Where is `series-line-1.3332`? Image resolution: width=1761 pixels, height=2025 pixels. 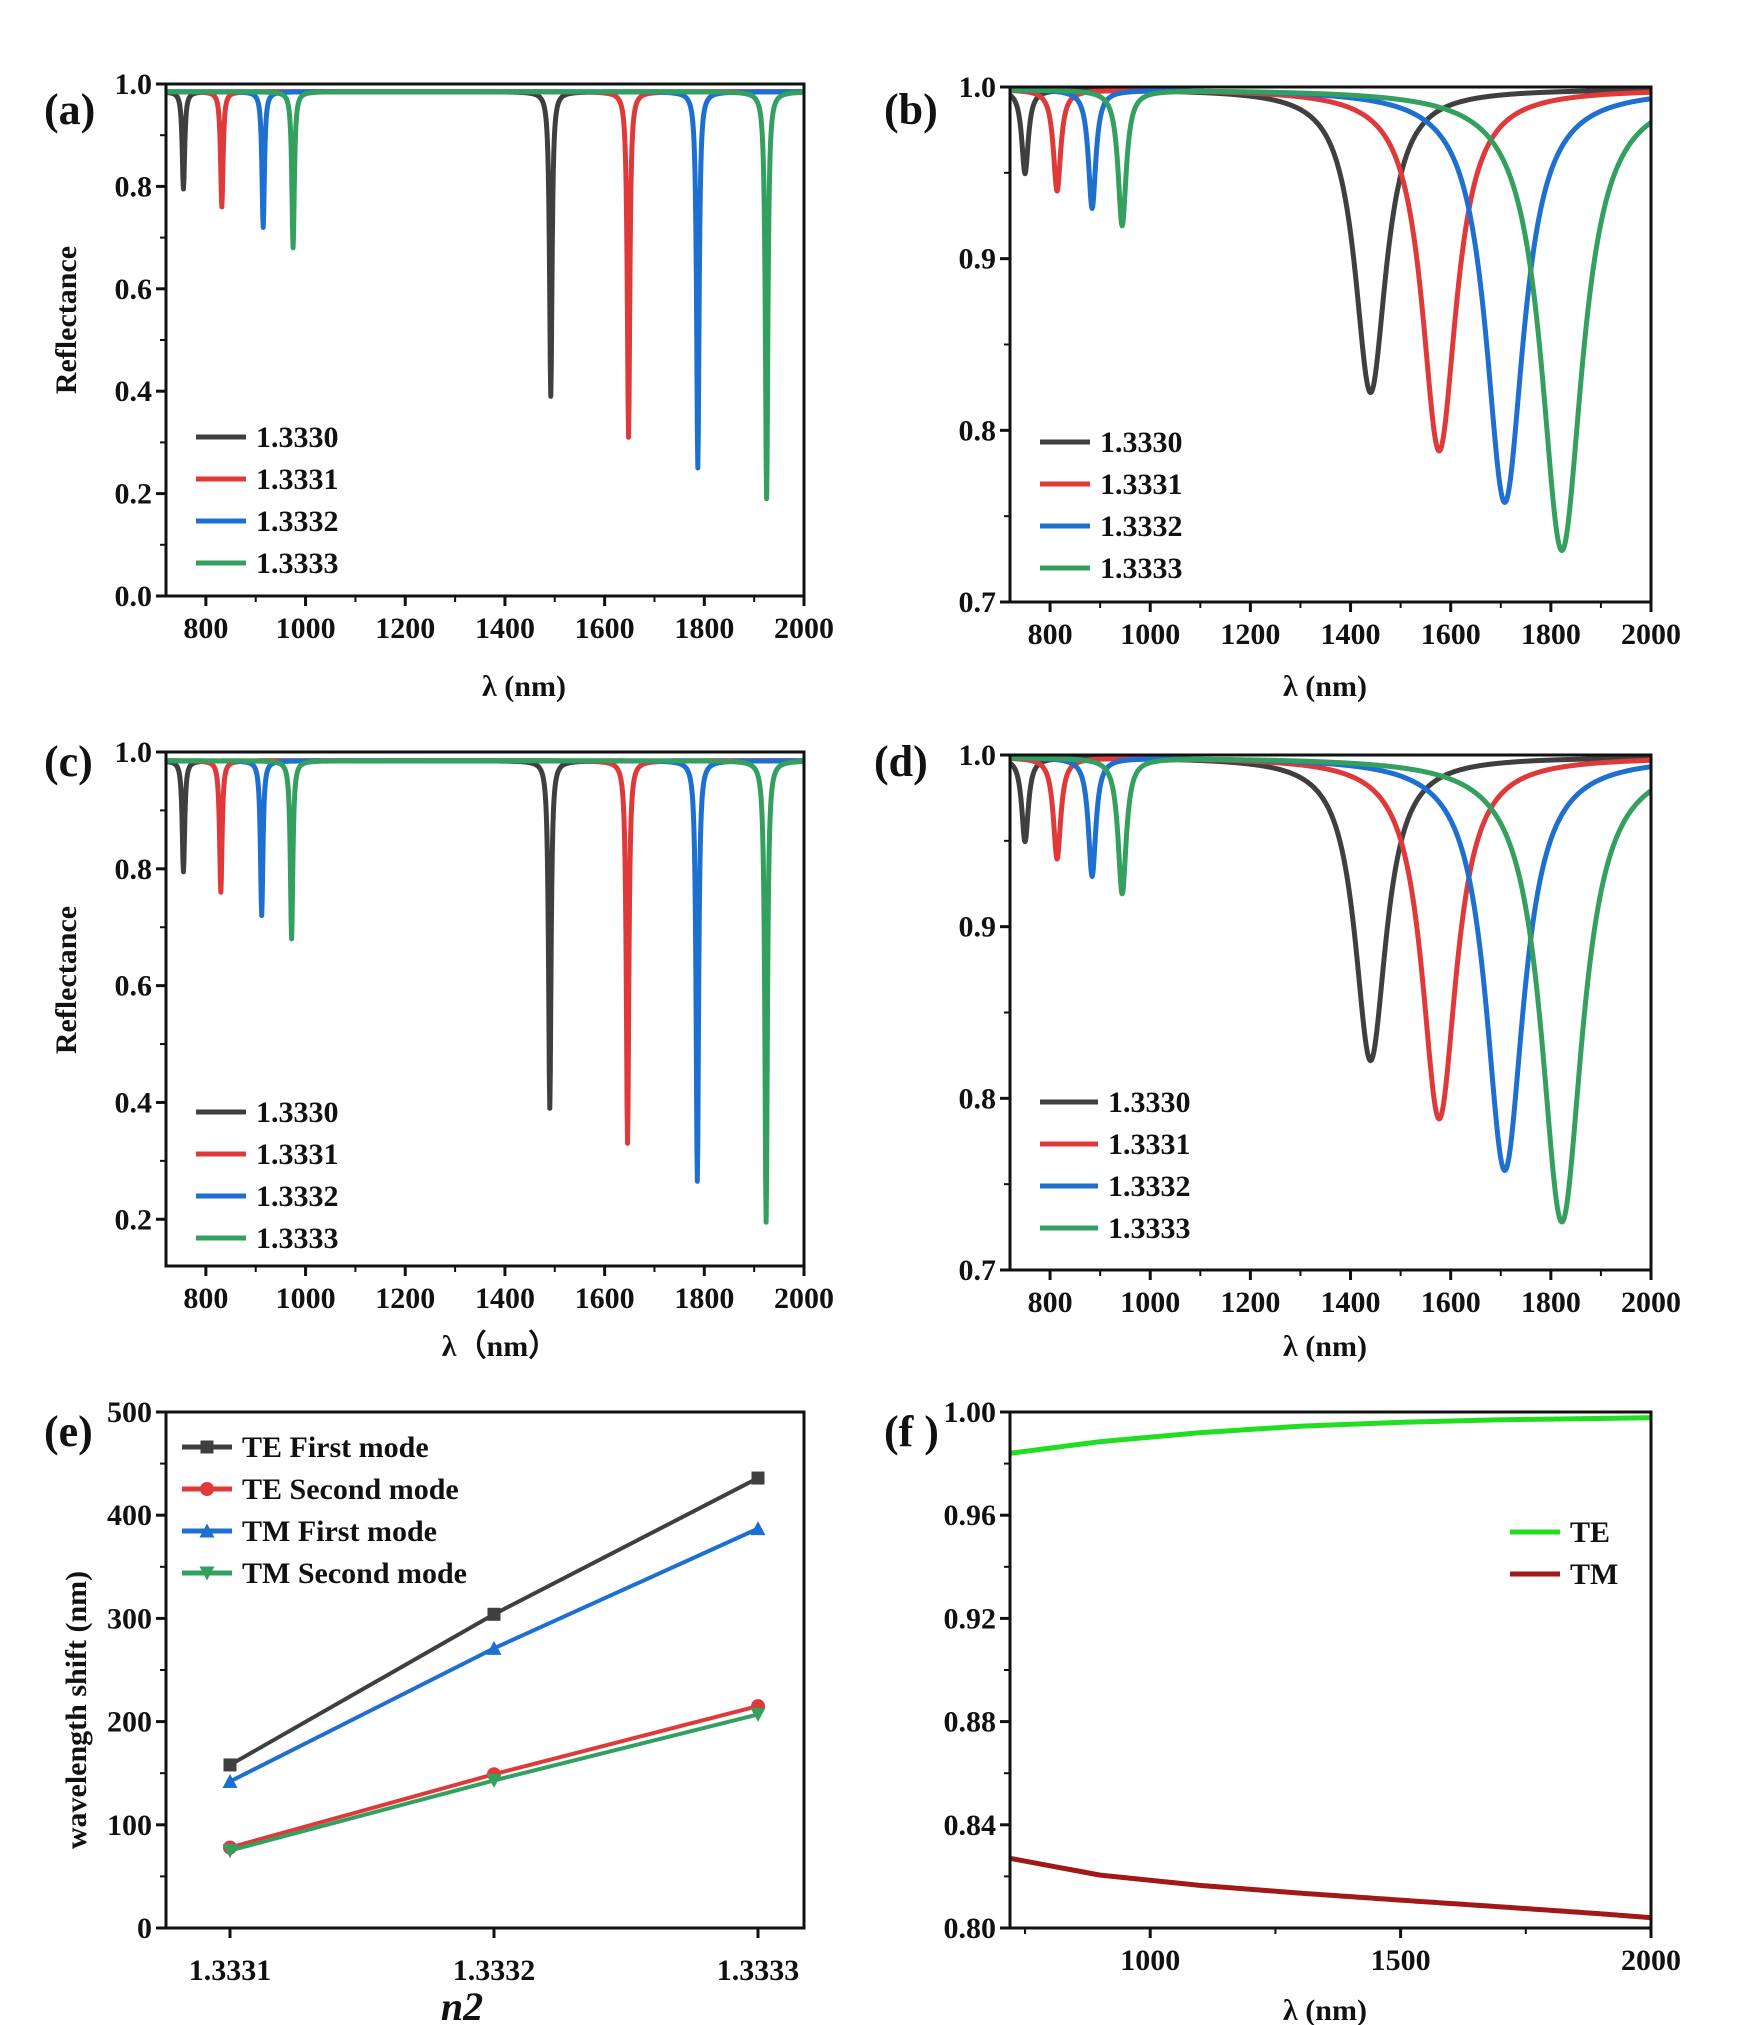
series-line-1.3332 is located at coordinates (485, 280).